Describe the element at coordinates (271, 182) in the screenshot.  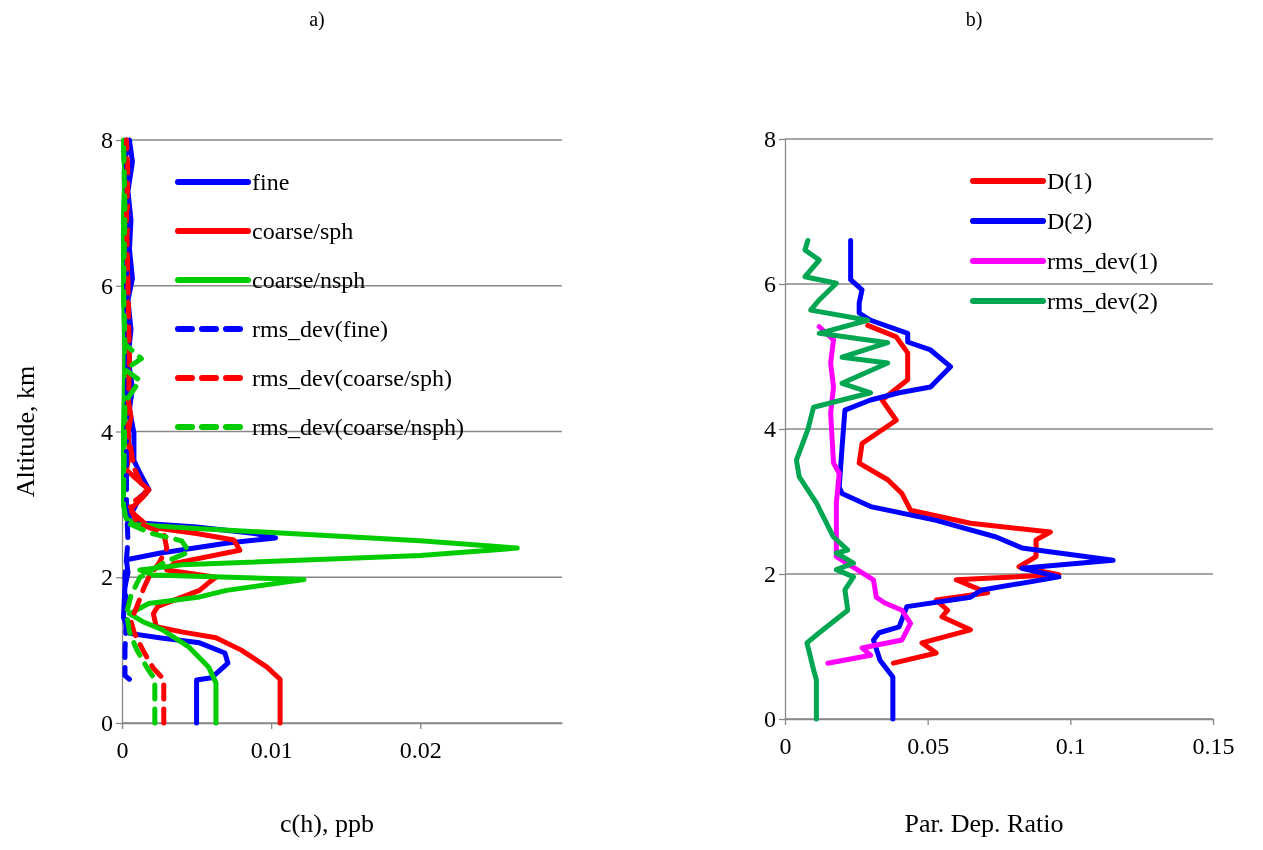
I see `legend-label: fine` at that location.